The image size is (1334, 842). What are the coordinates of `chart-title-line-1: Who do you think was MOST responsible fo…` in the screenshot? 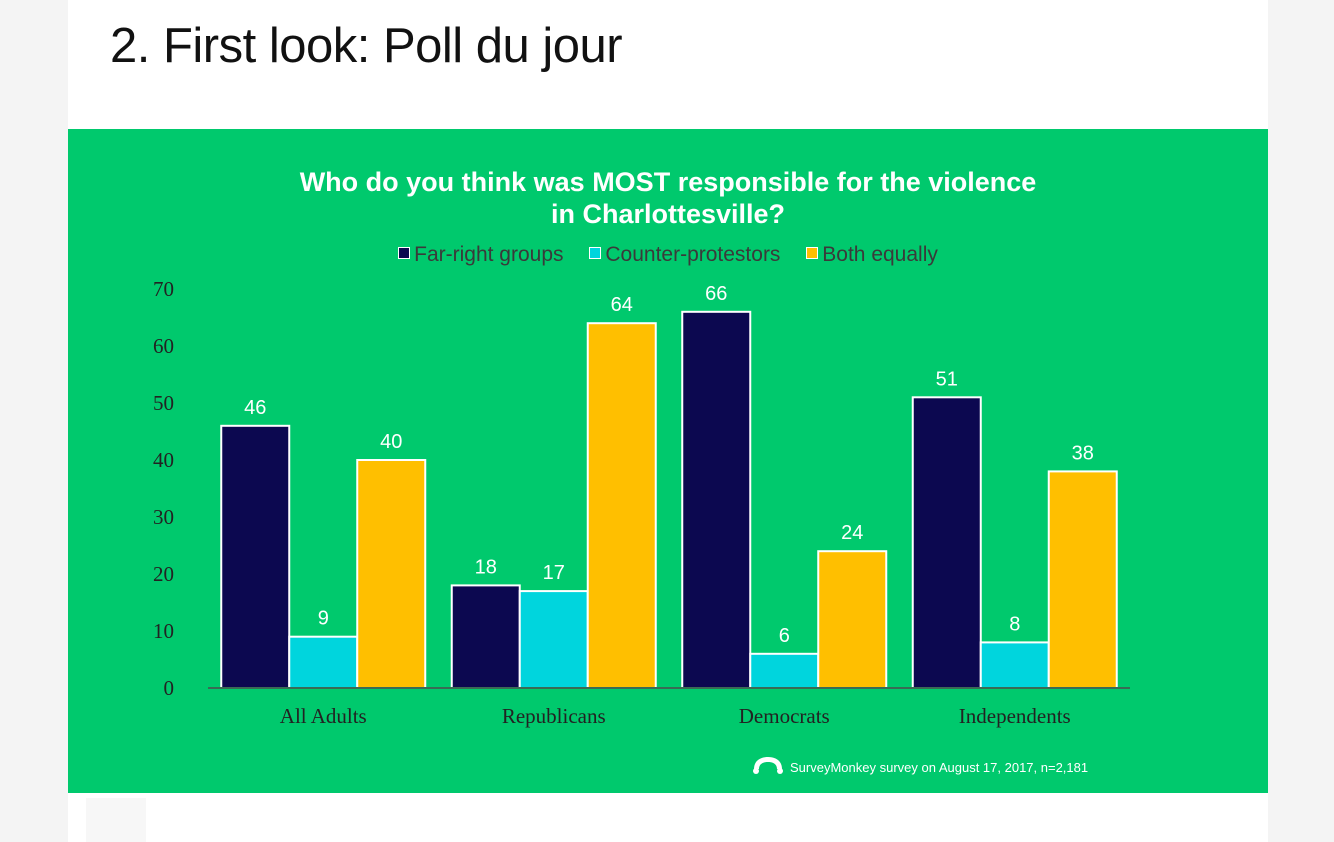 It's located at (668, 182).